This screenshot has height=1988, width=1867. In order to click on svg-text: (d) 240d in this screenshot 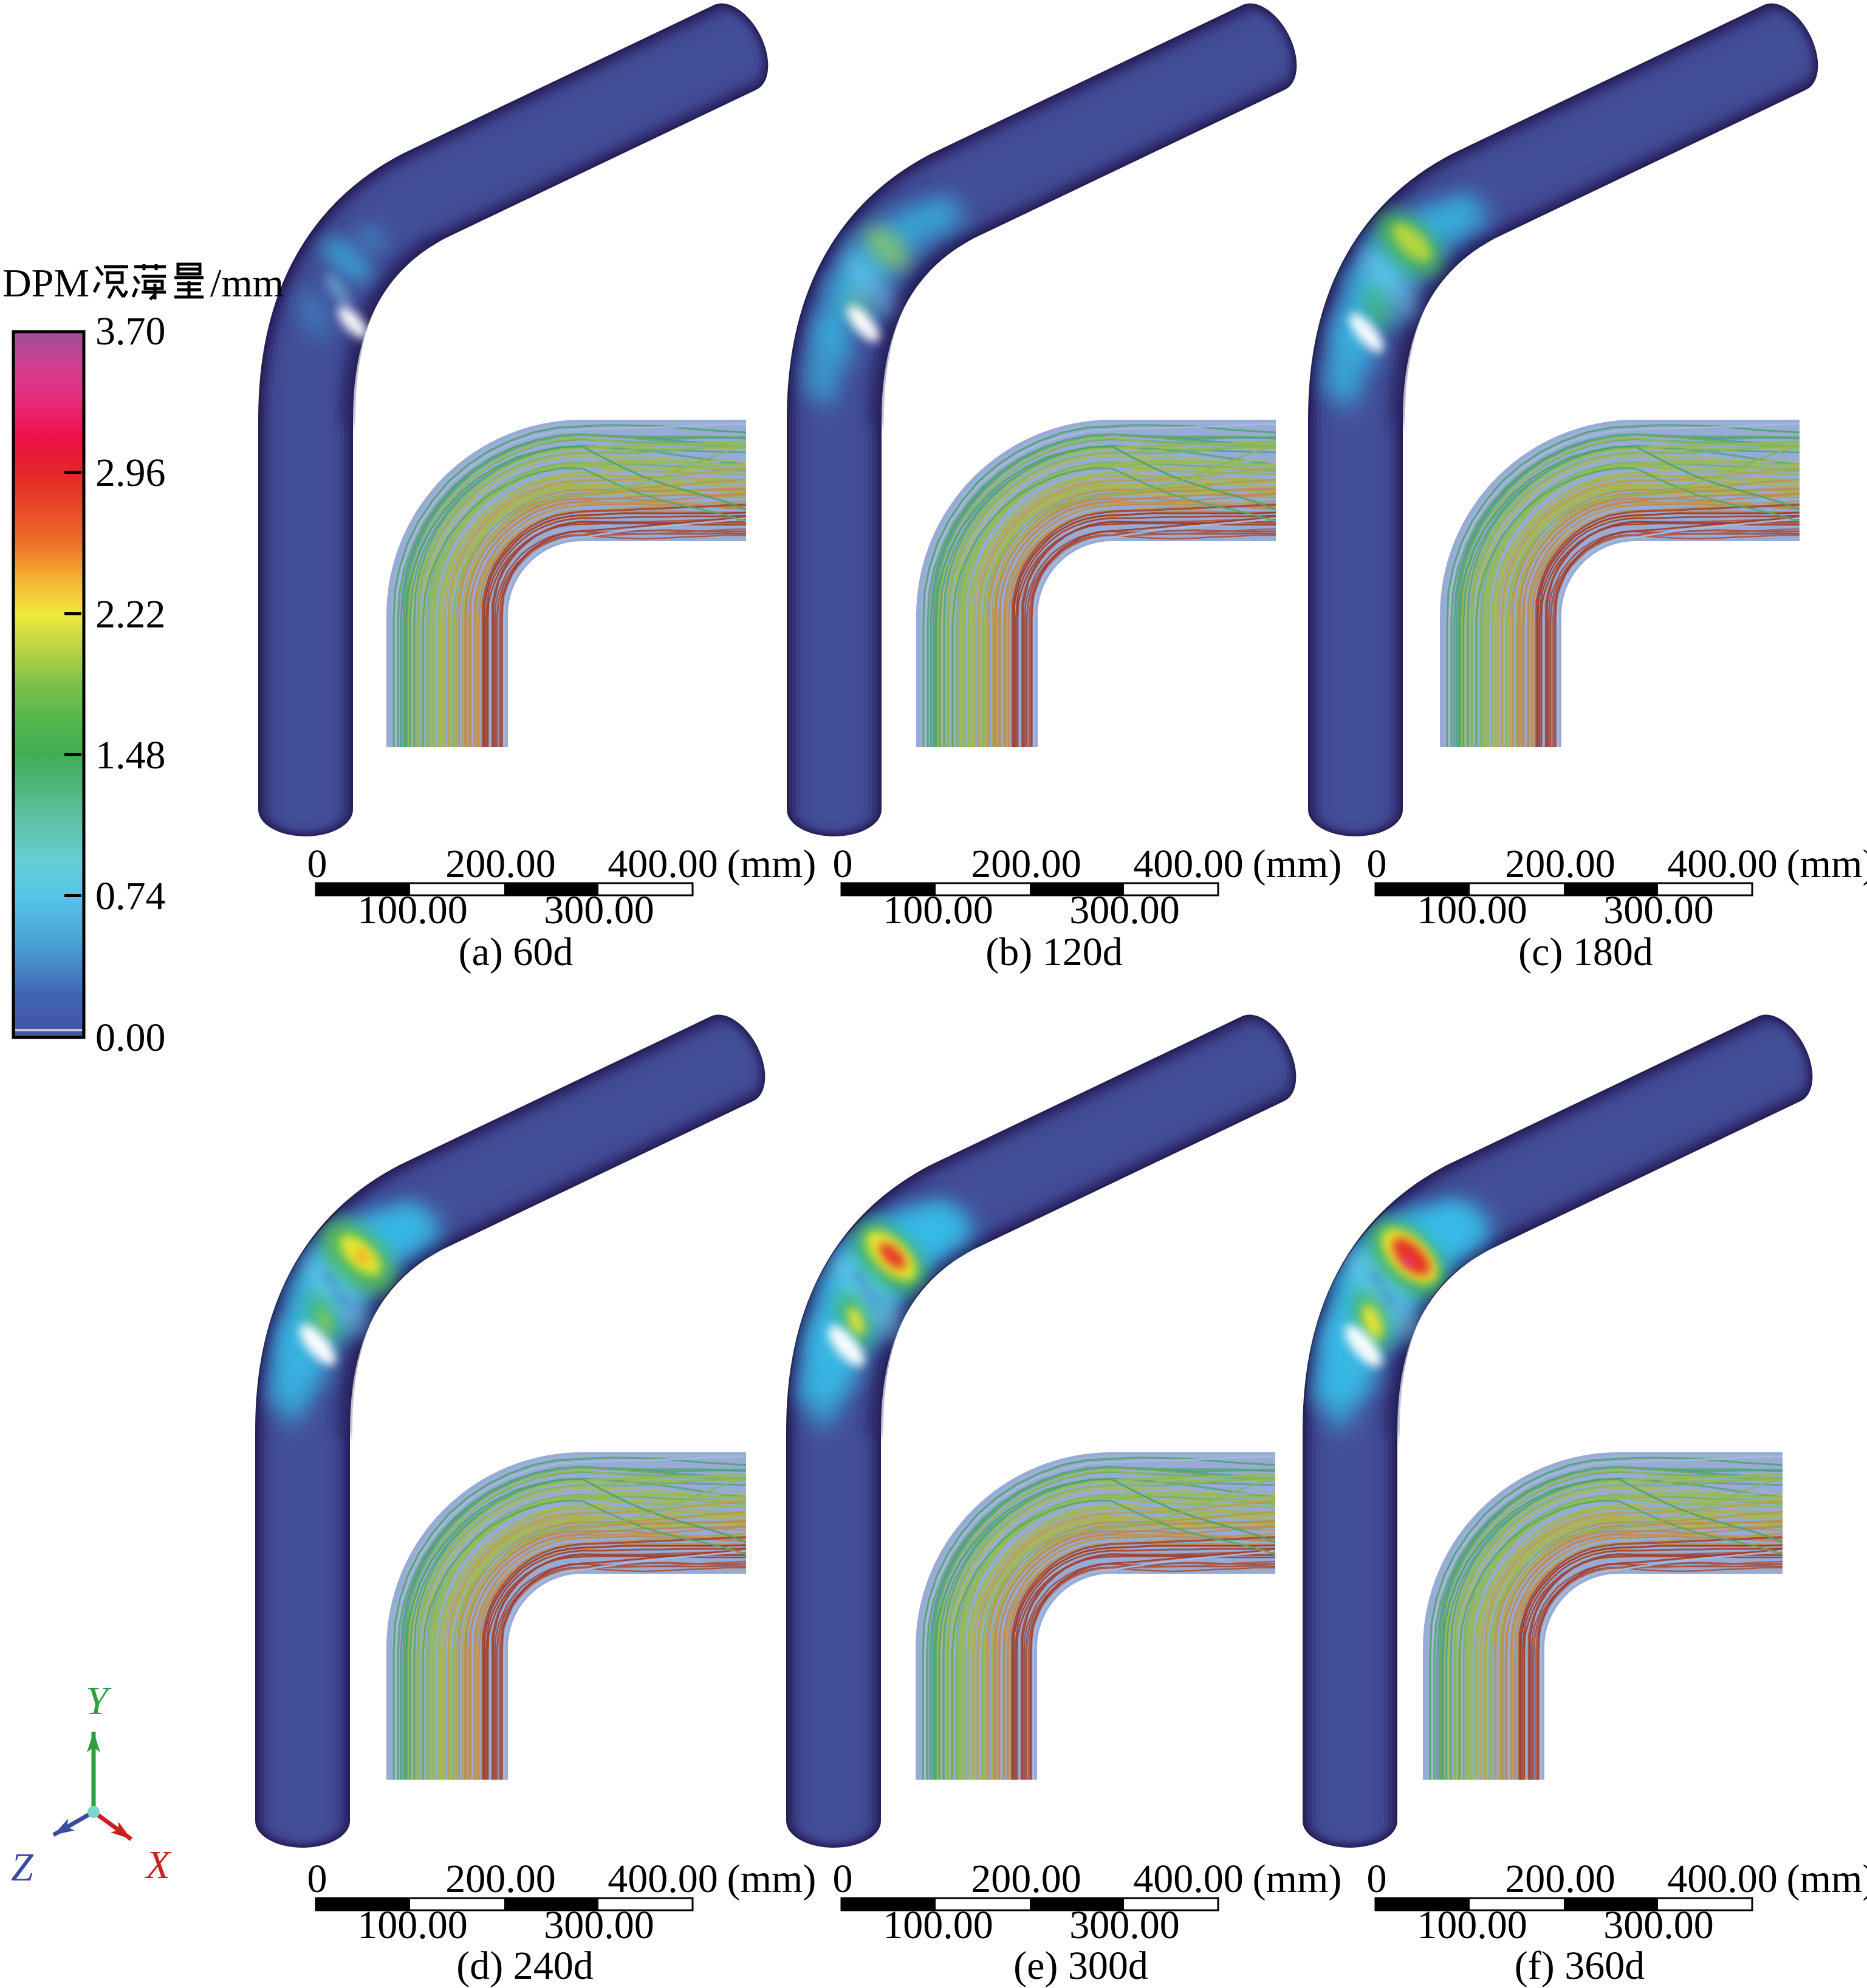, I will do `click(524, 1966)`.